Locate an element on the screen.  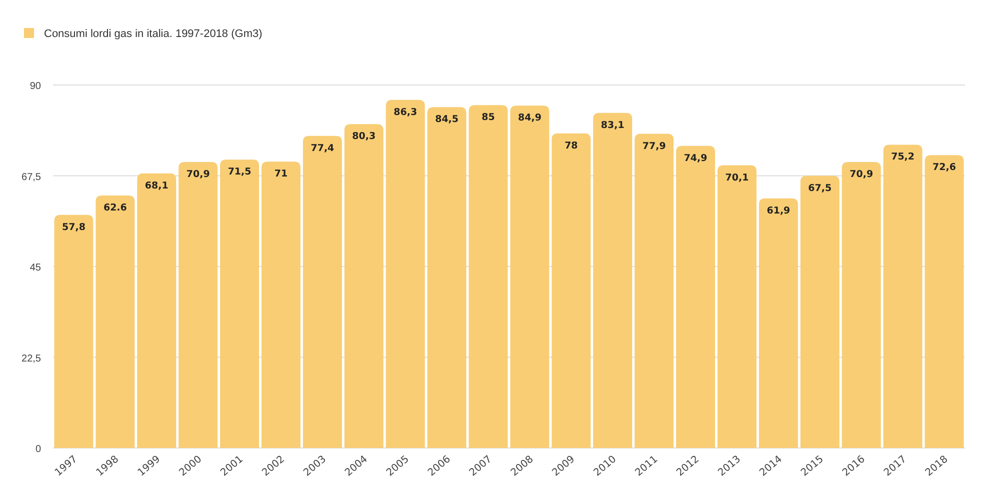
data-label: 71,5 is located at coordinates (240, 172).